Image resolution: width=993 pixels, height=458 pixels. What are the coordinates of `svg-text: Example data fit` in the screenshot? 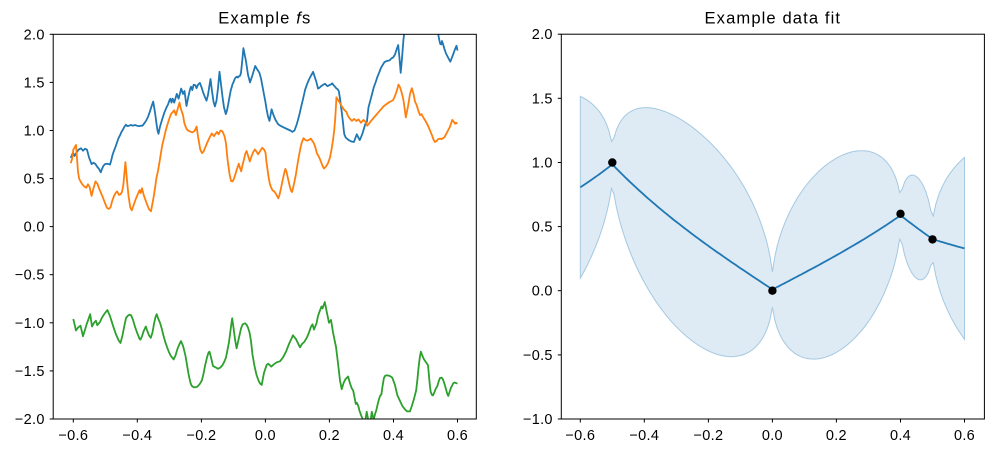 It's located at (773, 18).